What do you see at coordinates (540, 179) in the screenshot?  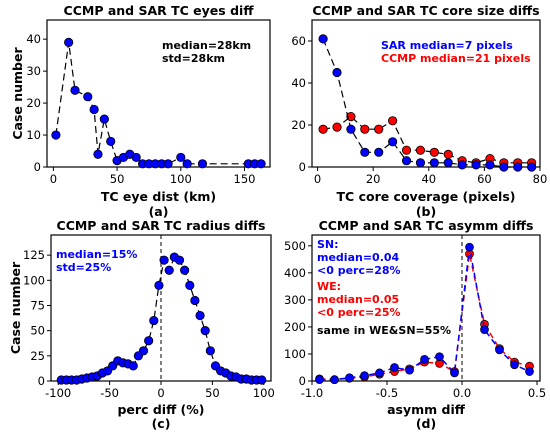 I see `x-tick-label: 80` at bounding box center [540, 179].